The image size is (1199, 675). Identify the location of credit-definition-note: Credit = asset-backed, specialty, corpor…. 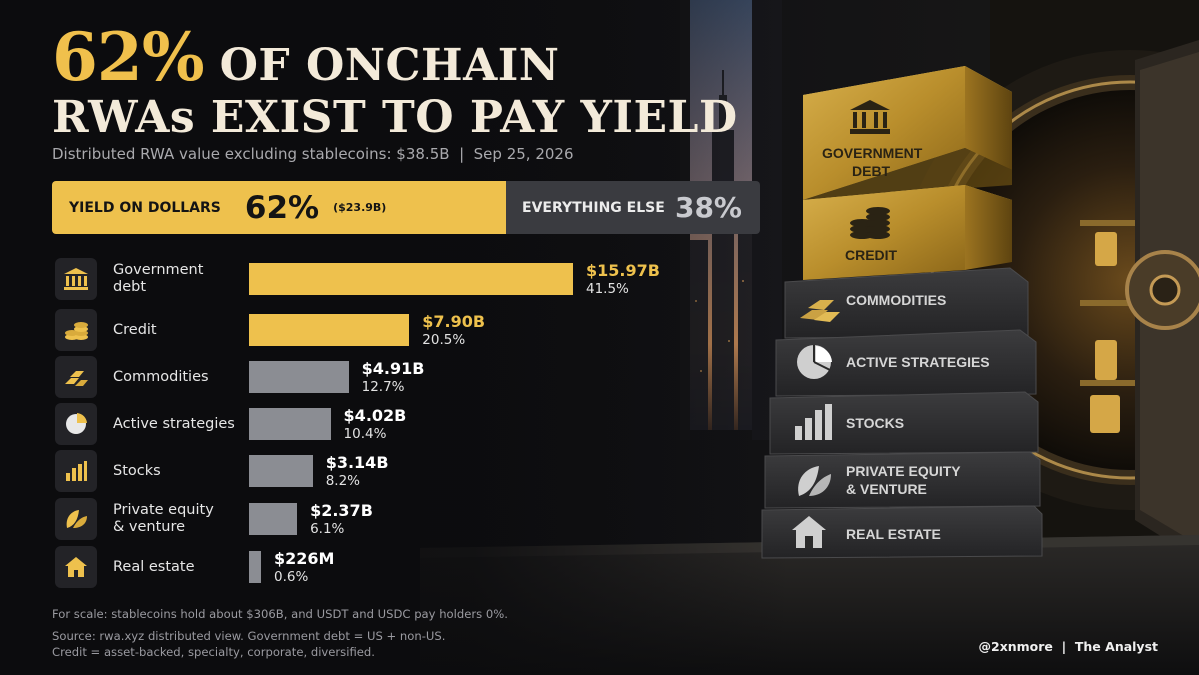
(213, 652).